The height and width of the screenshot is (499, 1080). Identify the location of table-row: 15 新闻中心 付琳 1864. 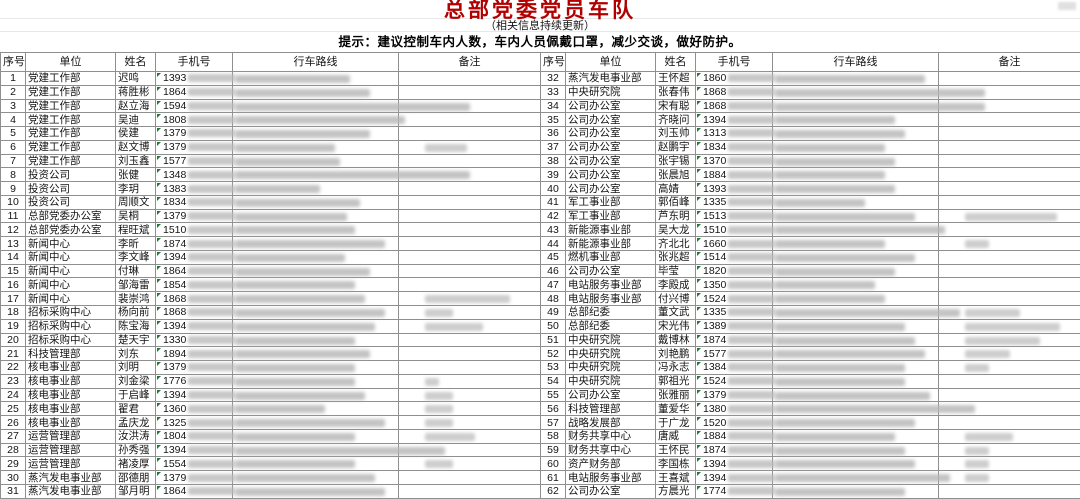
(270, 271).